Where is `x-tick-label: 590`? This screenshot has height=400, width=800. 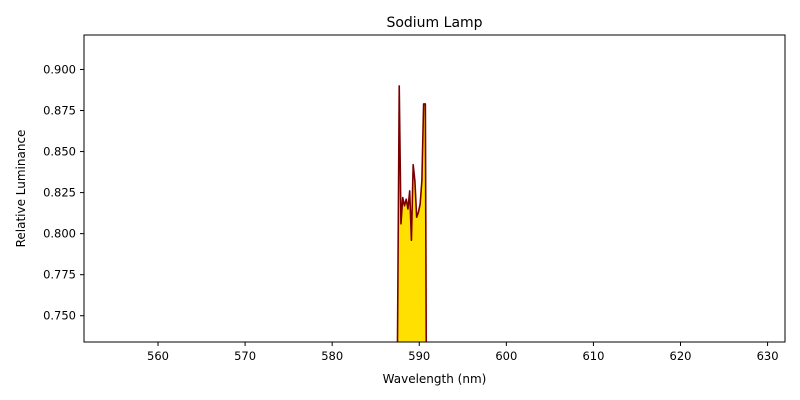
x-tick-label: 590 is located at coordinates (419, 356).